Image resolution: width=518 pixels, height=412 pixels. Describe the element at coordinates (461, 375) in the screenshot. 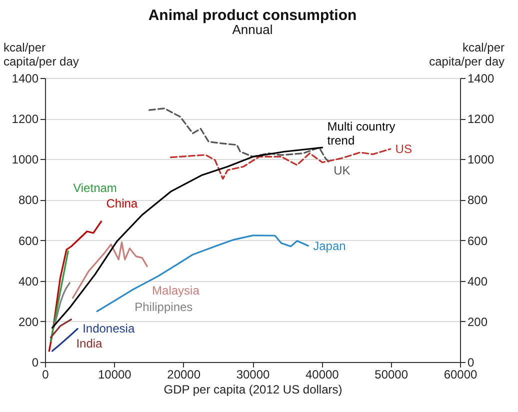

I see `x-tick-label: 60000` at that location.